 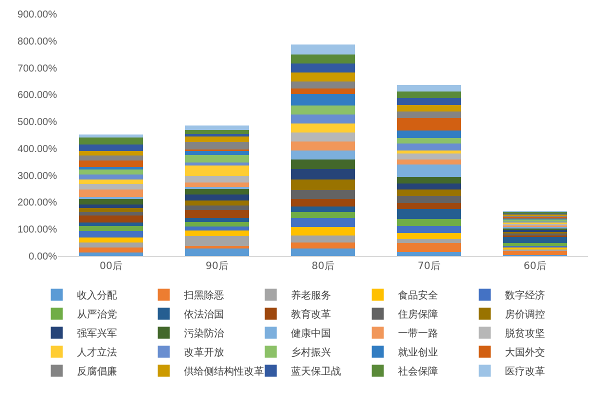 I want to click on y-tick-label: 800.00%, so click(x=38, y=42).